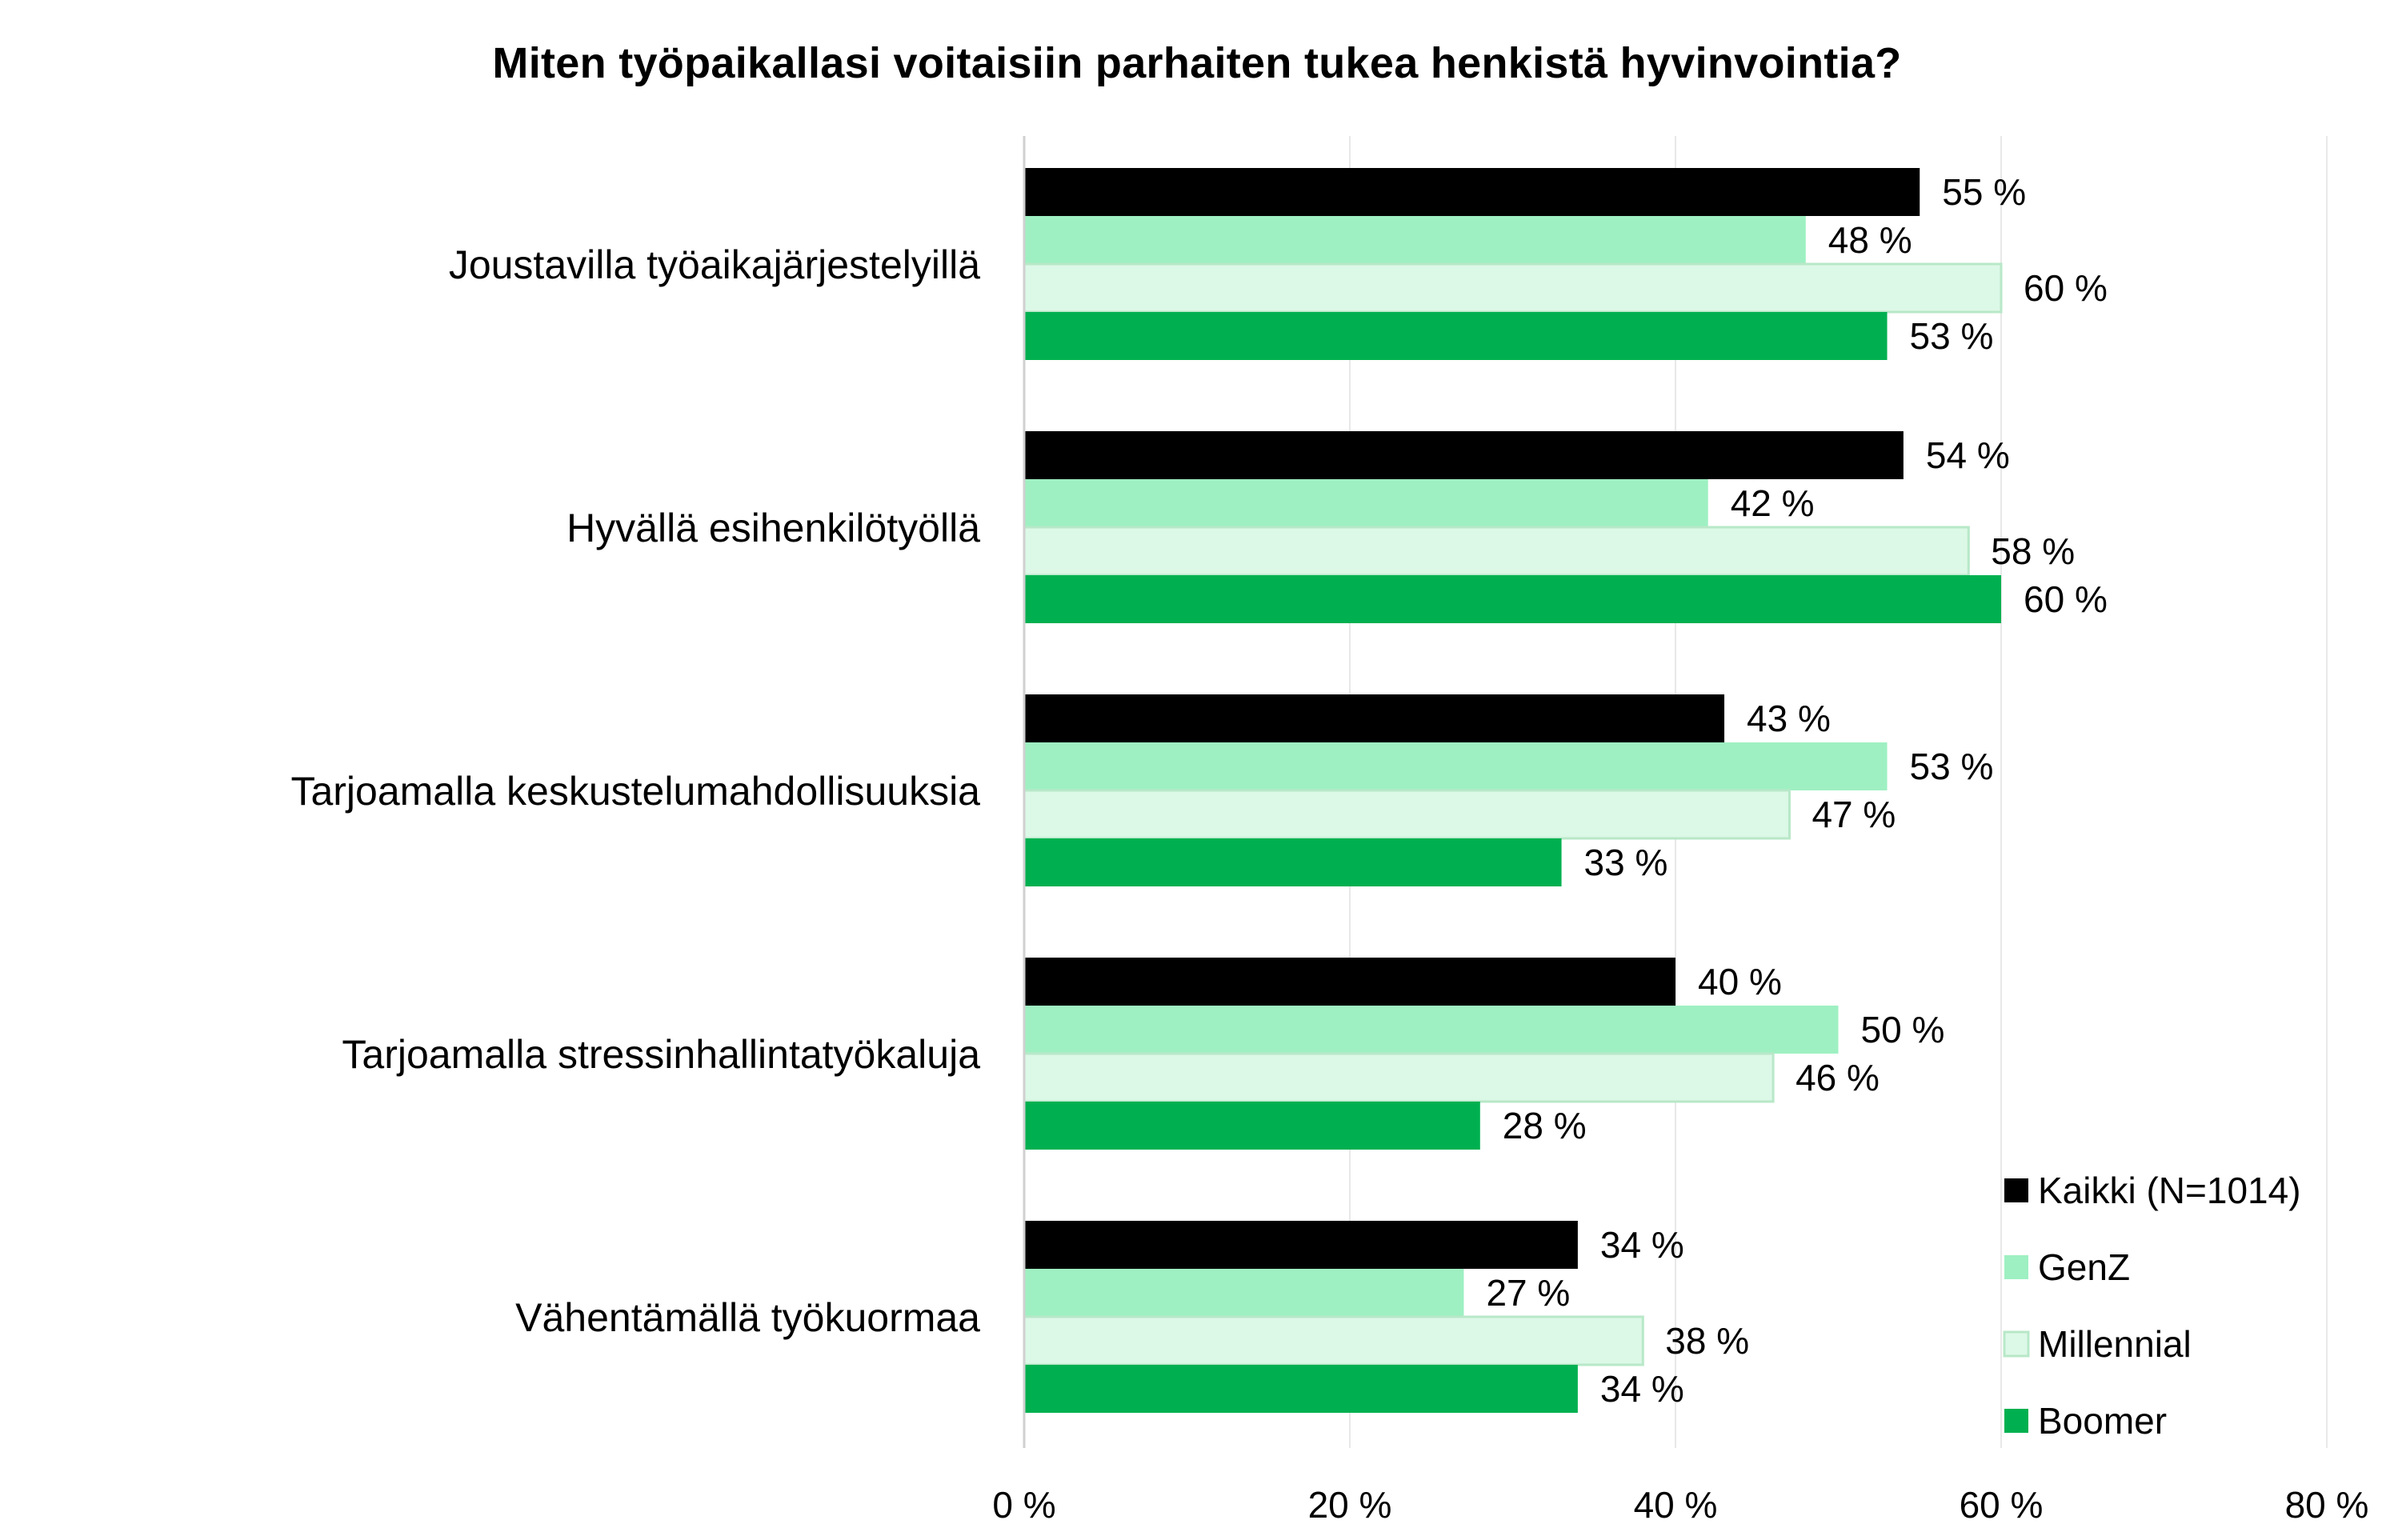  I want to click on category-label: Joustavilla työaikajärjestelyillä, so click(714, 264).